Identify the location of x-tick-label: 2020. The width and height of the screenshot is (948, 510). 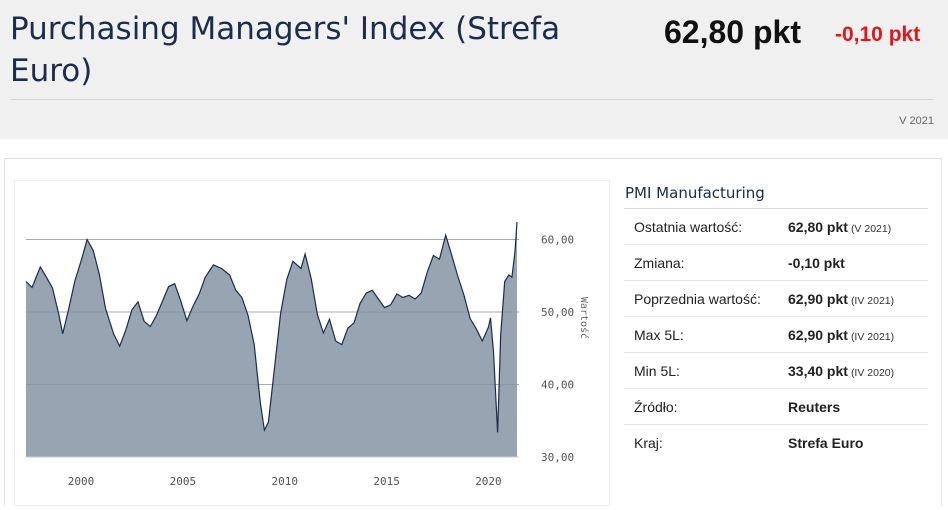
(488, 481).